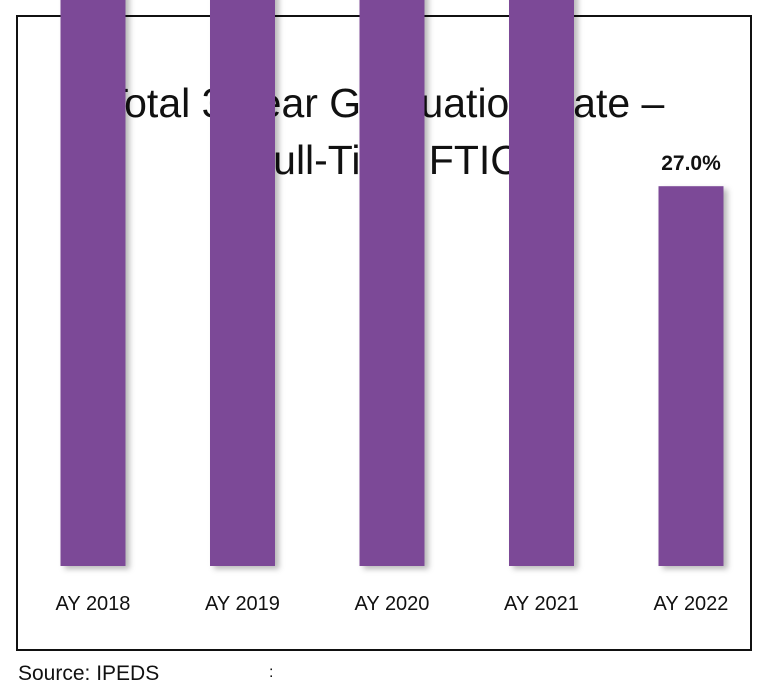  I want to click on source-note: Source: IPEDS, so click(89, 673).